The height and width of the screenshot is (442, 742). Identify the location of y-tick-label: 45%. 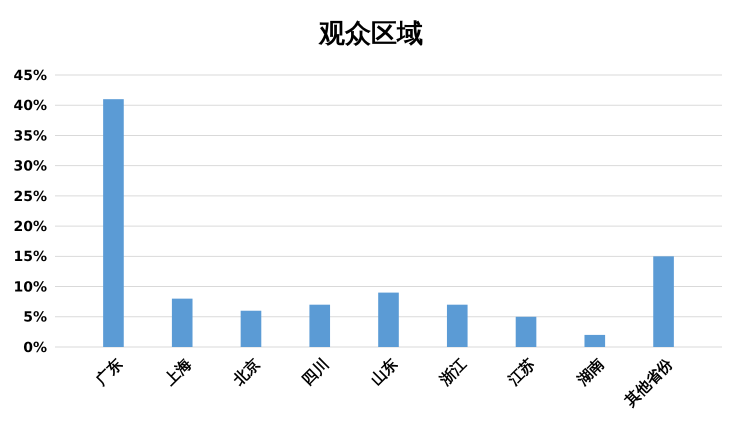
(30, 76).